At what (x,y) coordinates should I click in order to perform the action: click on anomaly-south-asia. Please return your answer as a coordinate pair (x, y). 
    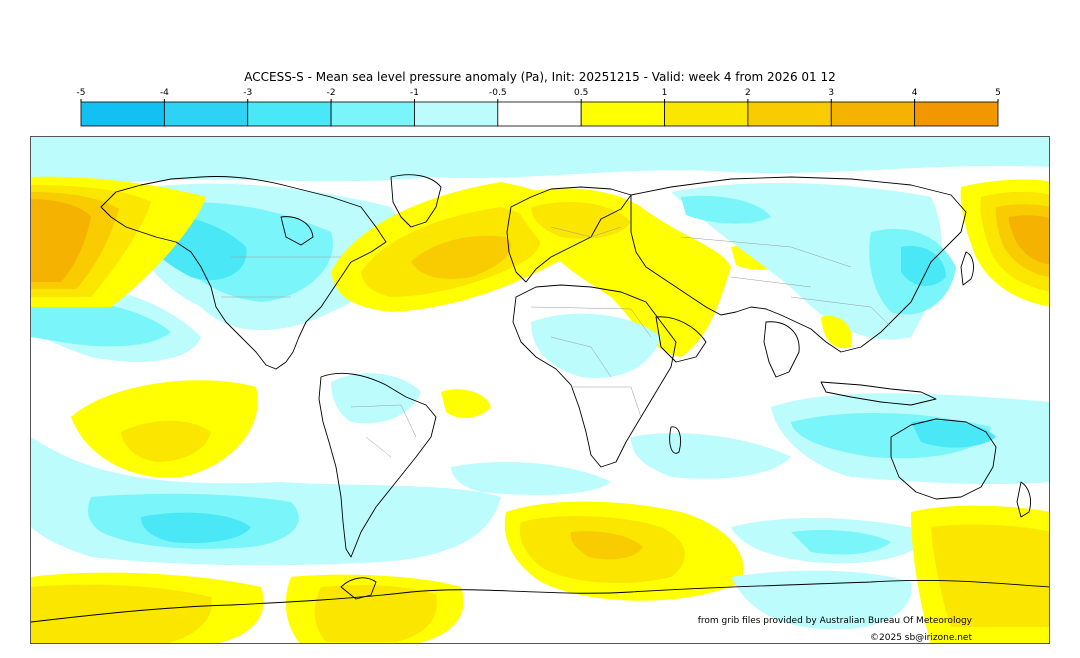
    Looking at the image, I should click on (836, 332).